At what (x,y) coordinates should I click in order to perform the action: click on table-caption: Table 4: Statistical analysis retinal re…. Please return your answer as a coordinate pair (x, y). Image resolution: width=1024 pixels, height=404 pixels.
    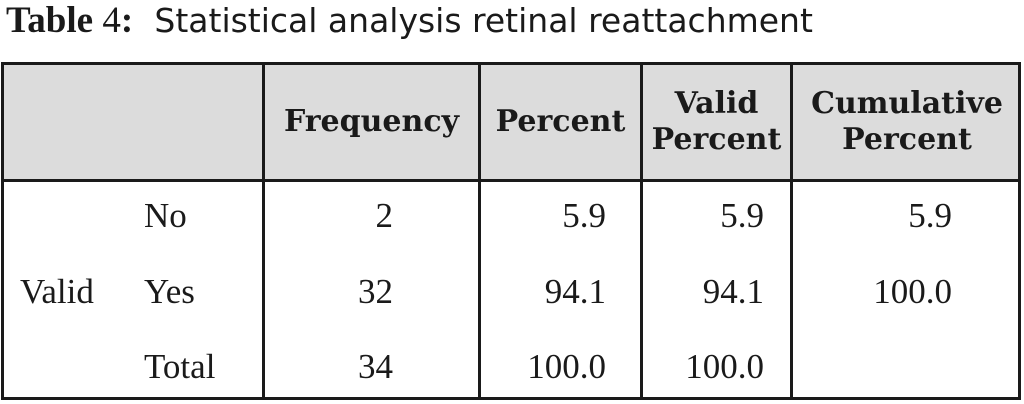
    Looking at the image, I should click on (409, 21).